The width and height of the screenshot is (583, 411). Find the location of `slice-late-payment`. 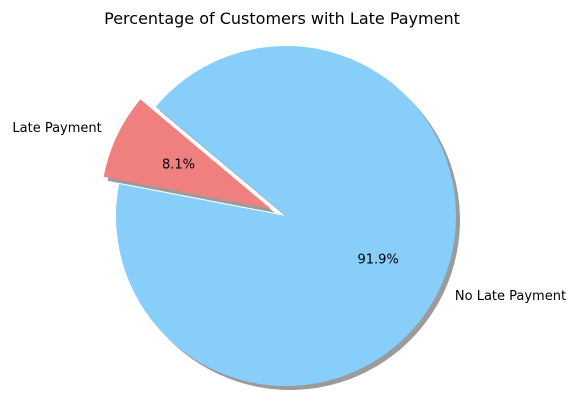

slice-late-payment is located at coordinates (187, 154).